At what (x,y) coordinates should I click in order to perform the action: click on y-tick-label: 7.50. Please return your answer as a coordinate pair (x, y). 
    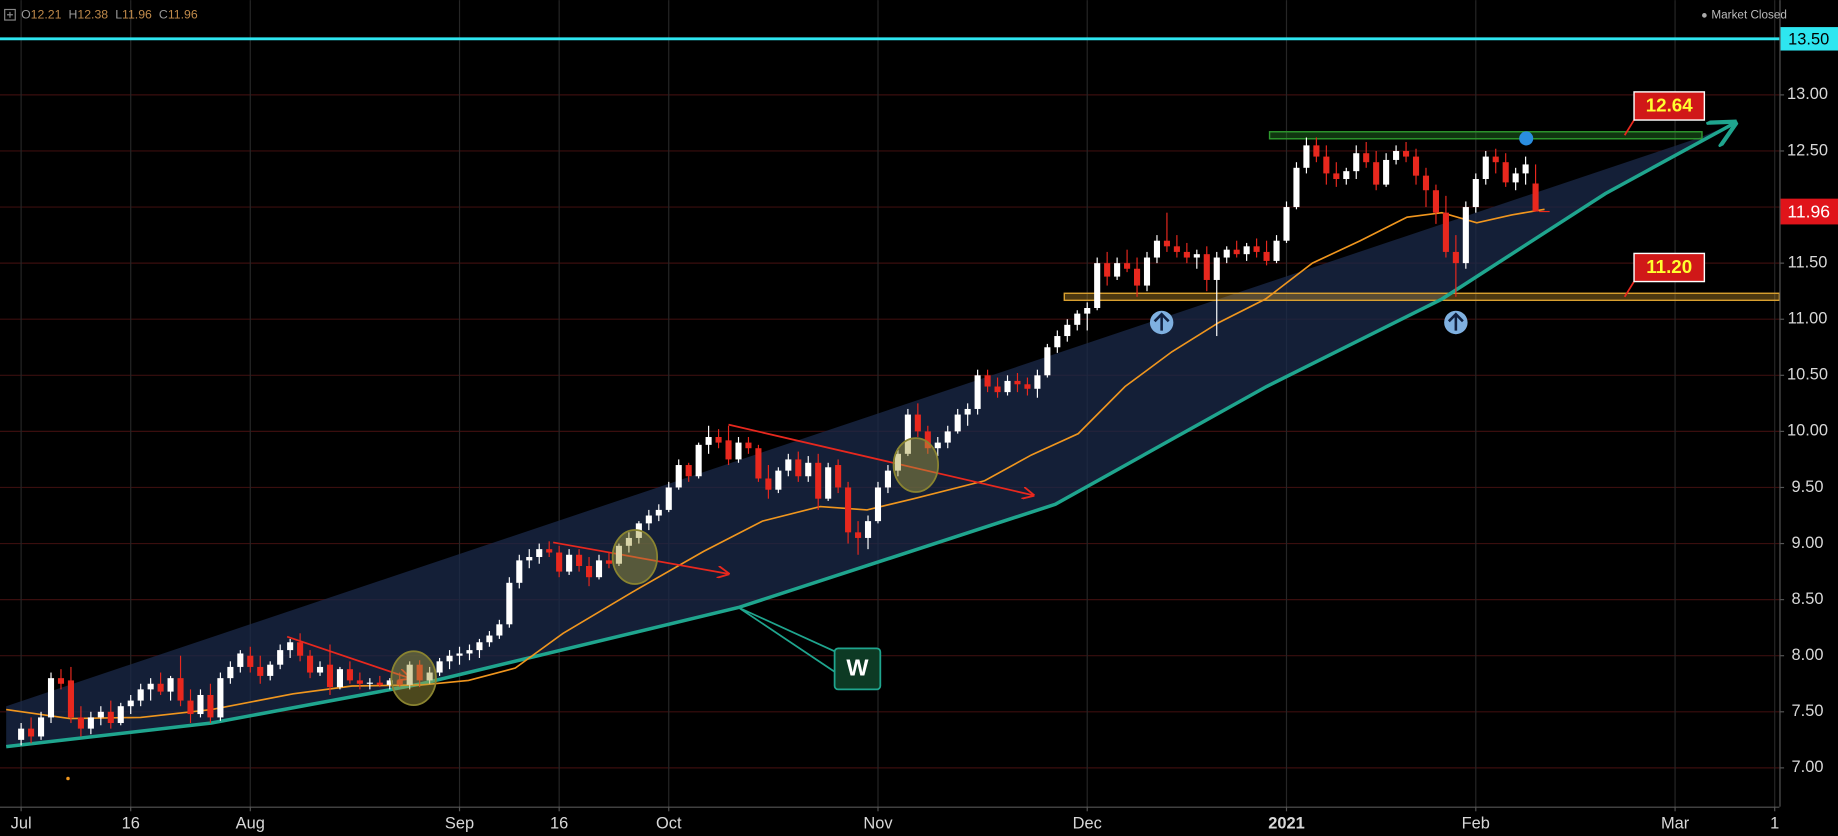
    Looking at the image, I should click on (1808, 711).